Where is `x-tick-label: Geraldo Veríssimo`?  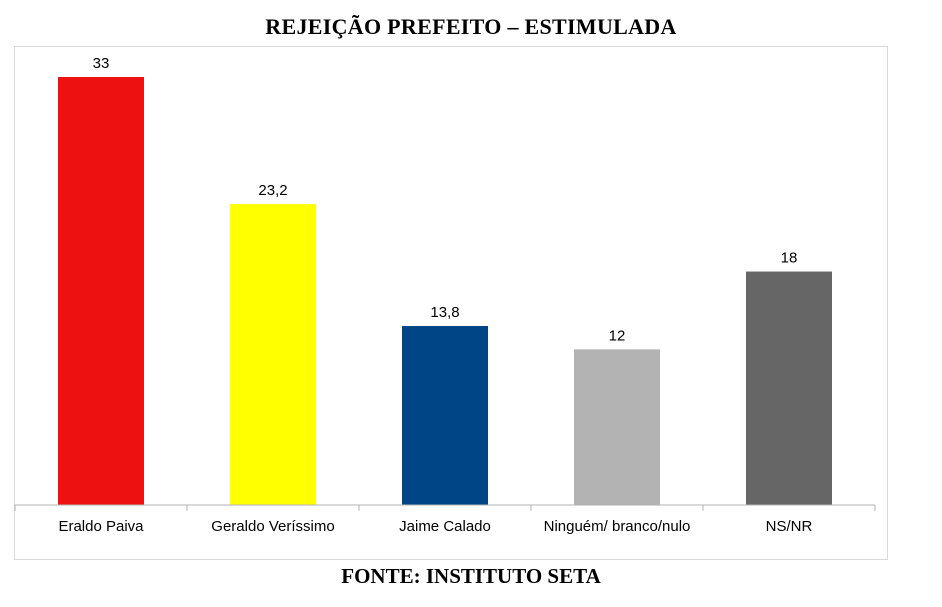 x-tick-label: Geraldo Veríssimo is located at coordinates (272, 526).